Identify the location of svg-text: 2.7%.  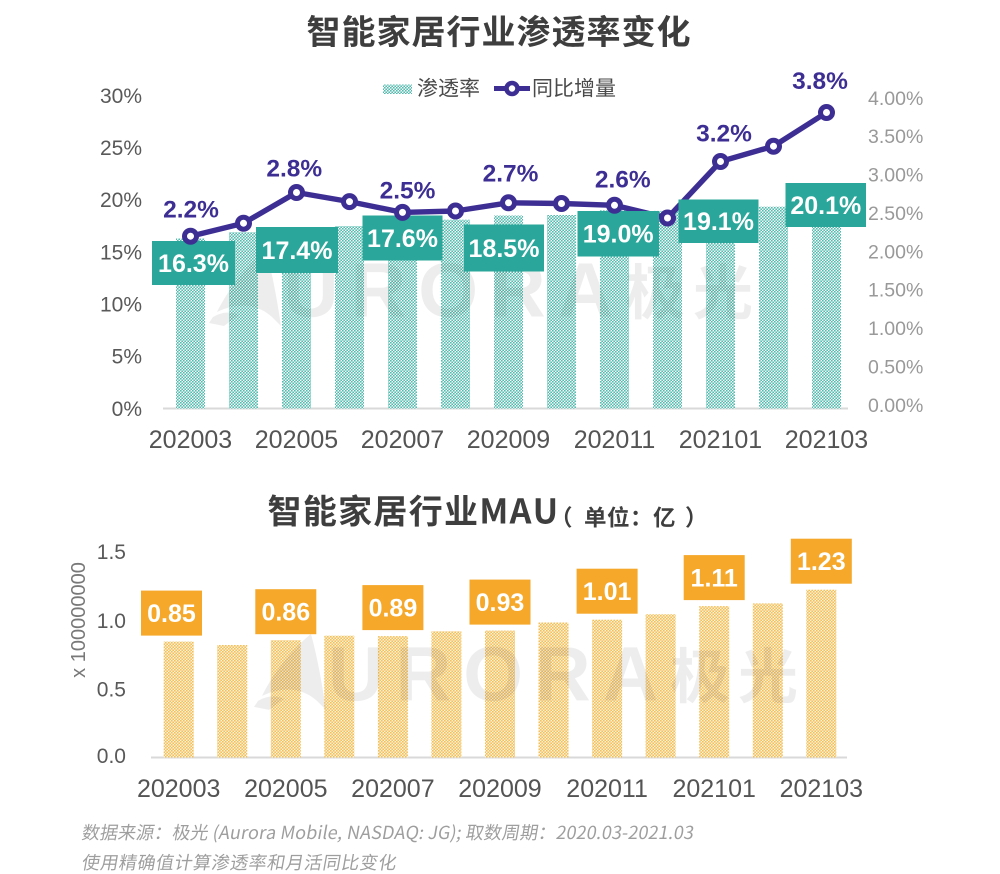
(511, 174).